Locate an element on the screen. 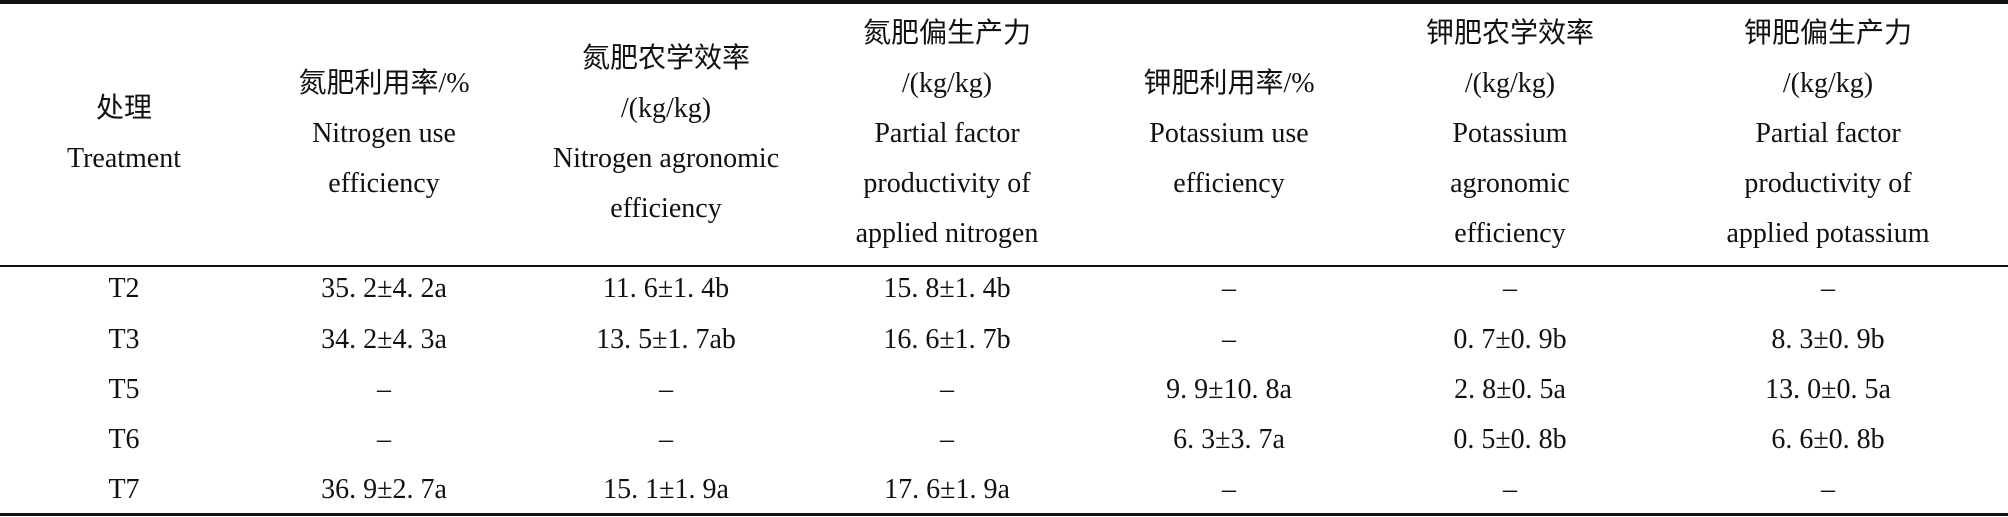  table-cell: 17. 6±1. 9a is located at coordinates (947, 489).